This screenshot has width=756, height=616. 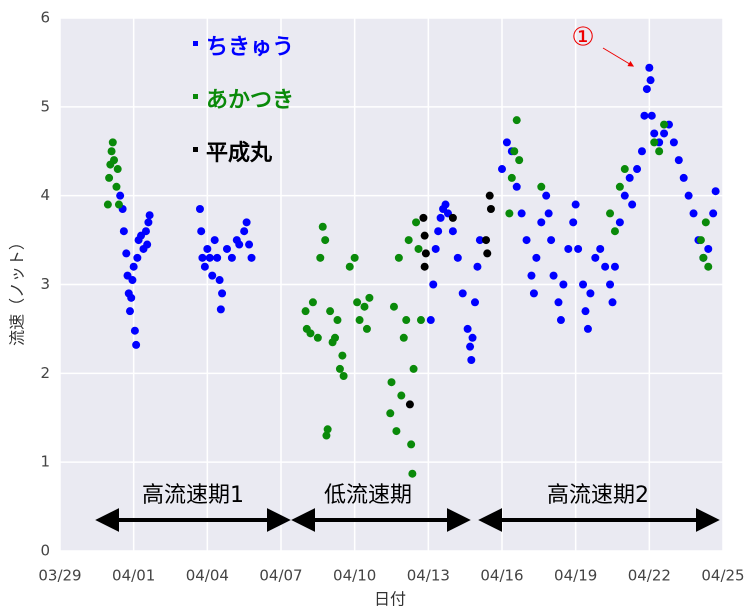 I want to click on period-label: 高流速期1, so click(x=193, y=495).